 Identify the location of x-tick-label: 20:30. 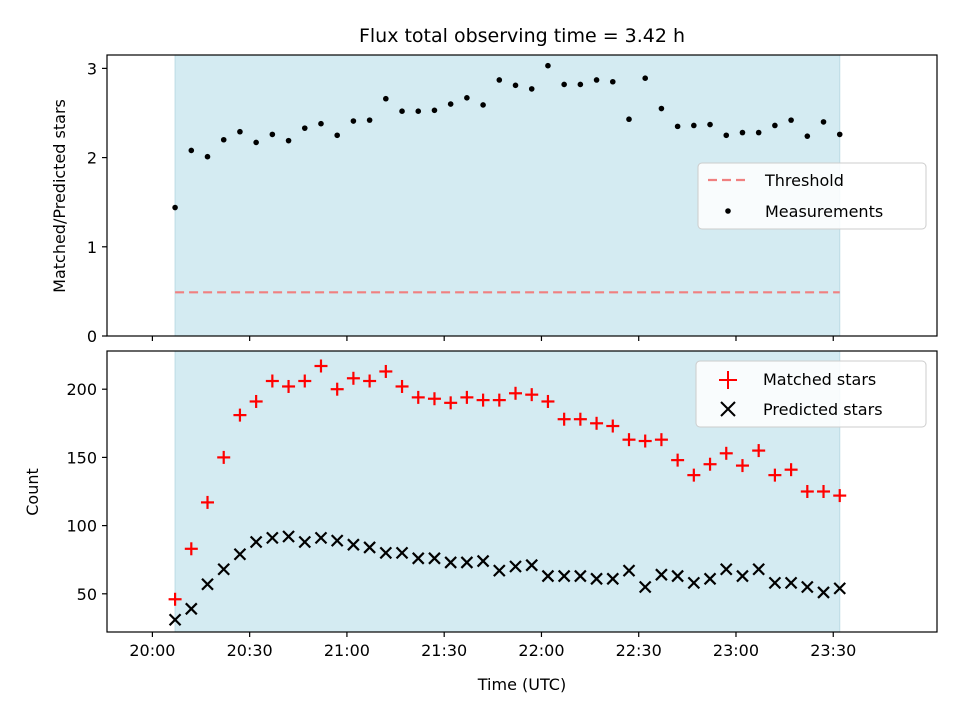
(250, 650).